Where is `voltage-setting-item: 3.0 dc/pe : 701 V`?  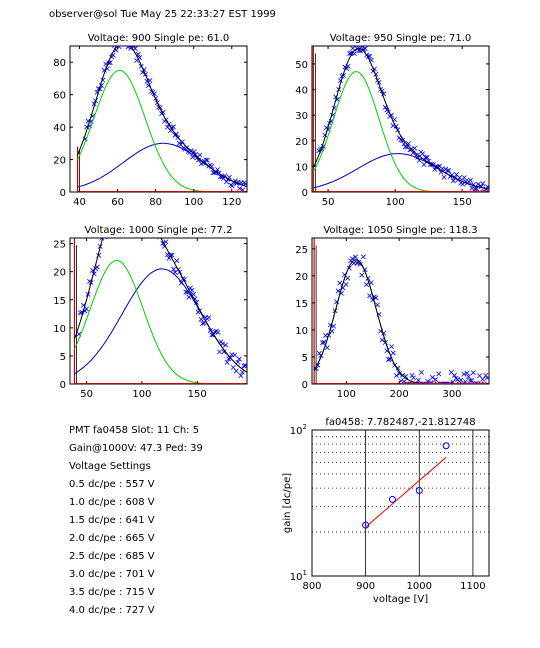
voltage-setting-item: 3.0 dc/pe : 701 V is located at coordinates (112, 574).